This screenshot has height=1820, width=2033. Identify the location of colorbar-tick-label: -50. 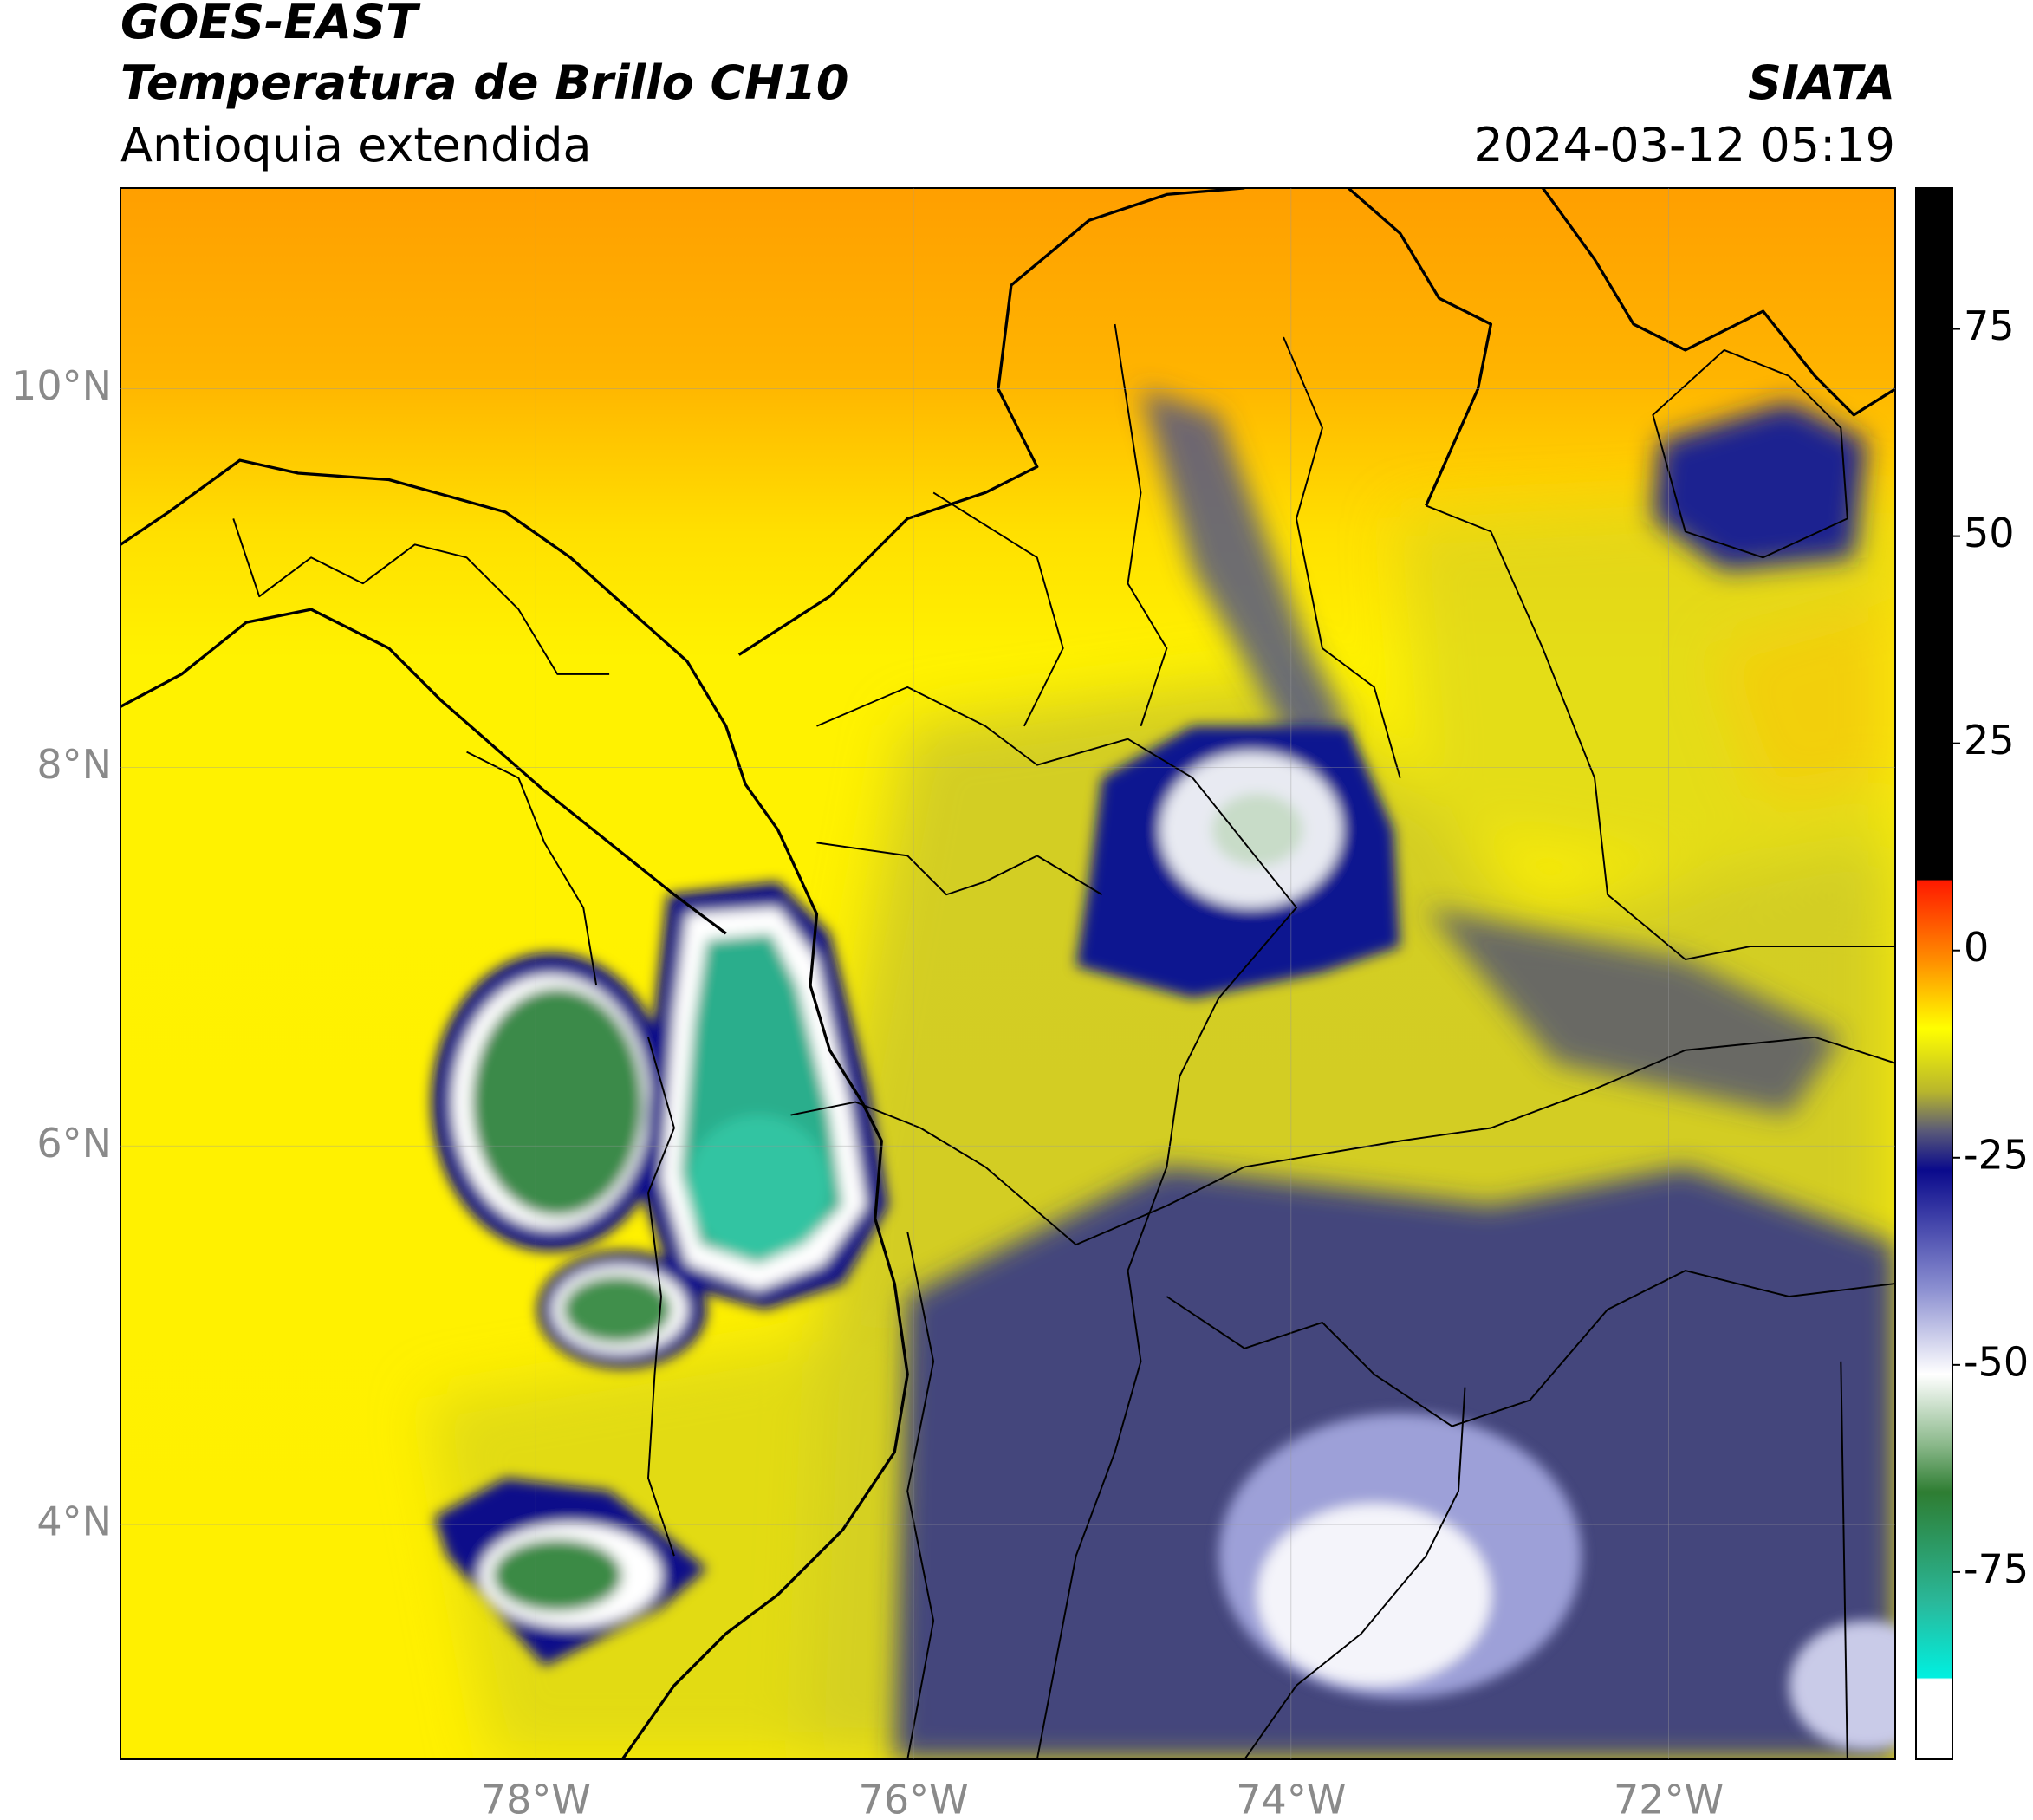
(1997, 1361).